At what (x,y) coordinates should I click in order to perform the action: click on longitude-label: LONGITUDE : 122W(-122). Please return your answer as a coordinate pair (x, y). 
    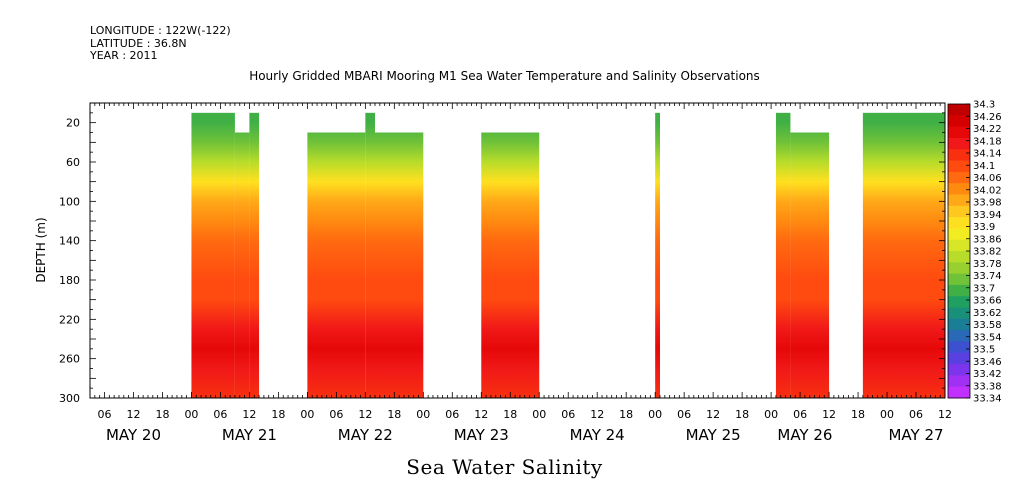
    Looking at the image, I should click on (160, 30).